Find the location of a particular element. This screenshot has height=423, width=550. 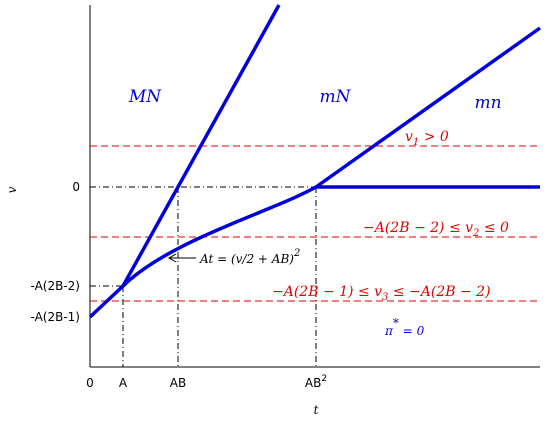

cond-text: ≤ 0 is located at coordinates (494, 228).